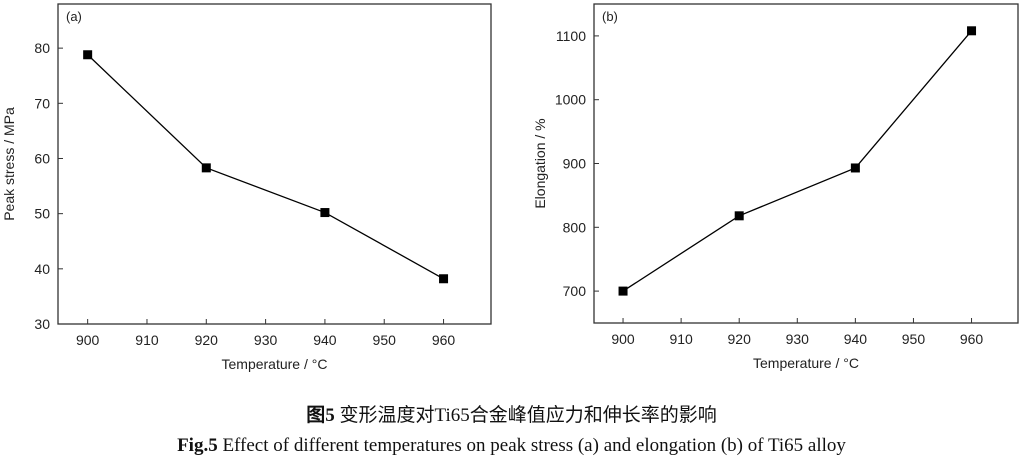  Describe the element at coordinates (575, 164) in the screenshot. I see `y-tick-label: 900` at that location.